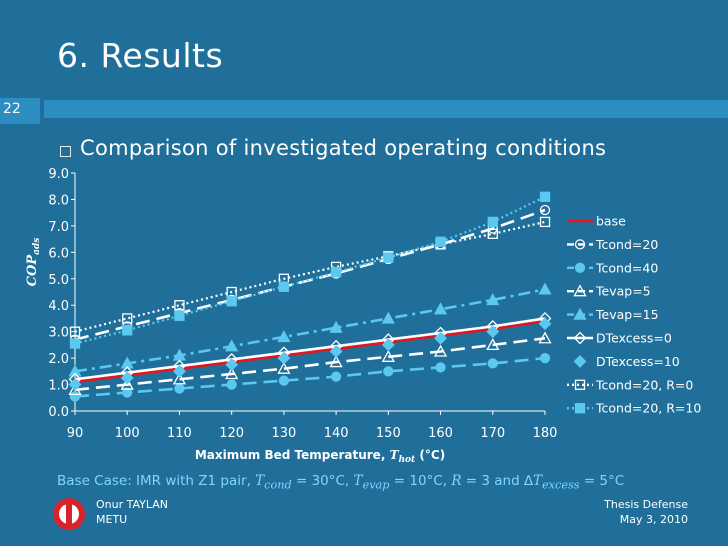 This screenshot has height=546, width=728. Describe the element at coordinates (646, 512) in the screenshot. I see `footer-right: Thesis Defense May 3, 2010` at that location.